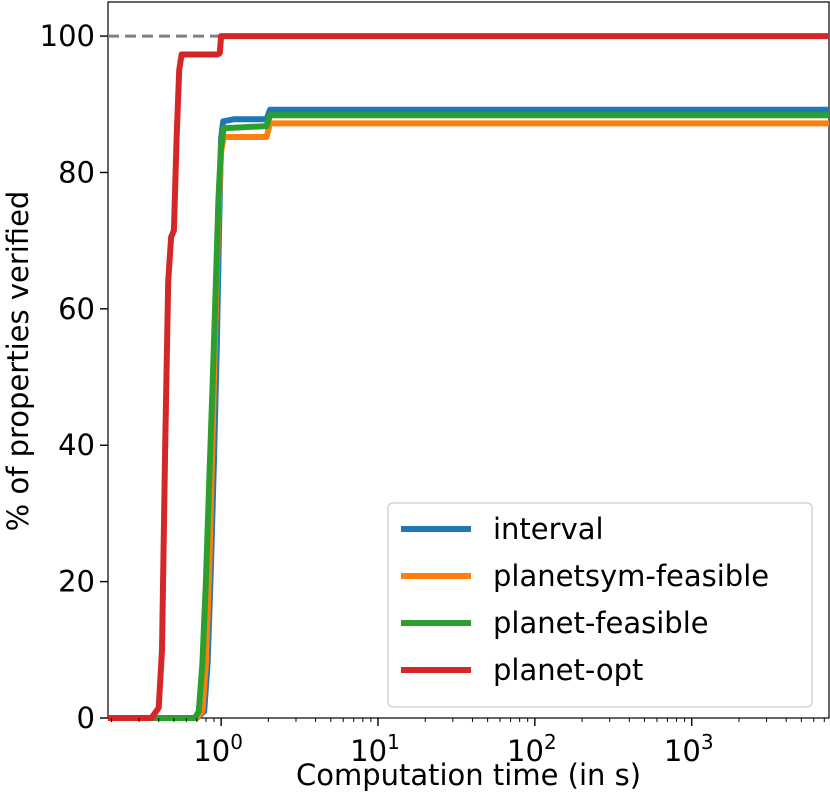 Image resolution: width=830 pixels, height=797 pixels. What do you see at coordinates (67, 36) in the screenshot?
I see `y-tick-label: 100` at bounding box center [67, 36].